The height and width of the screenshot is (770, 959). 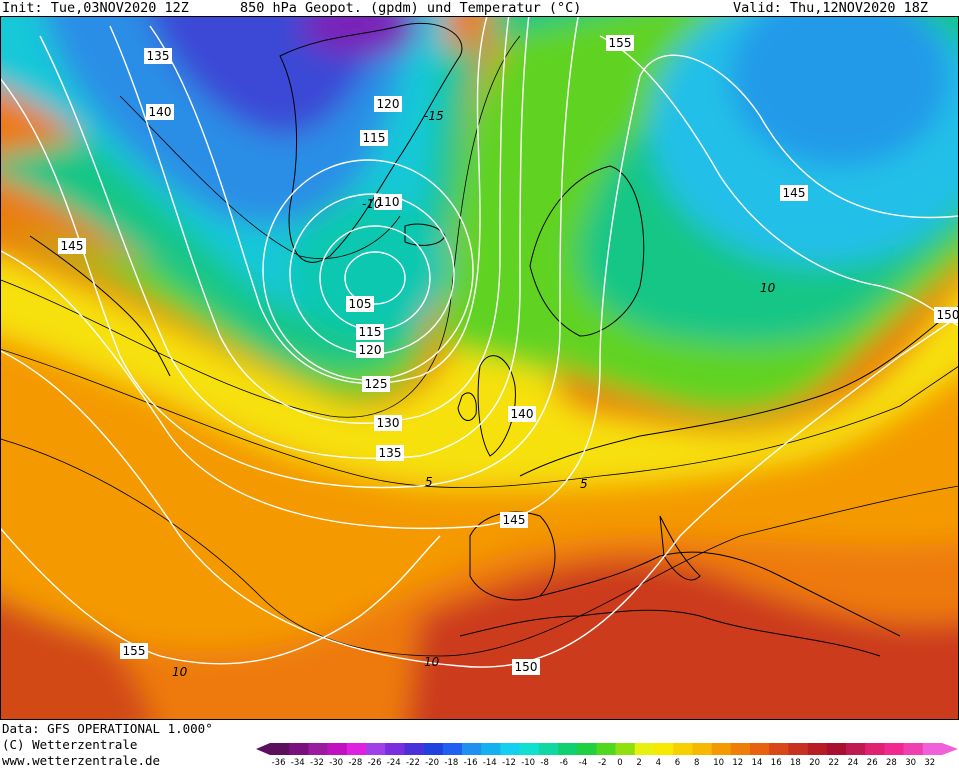 I want to click on label-z145-c: 145, so click(x=514, y=520).